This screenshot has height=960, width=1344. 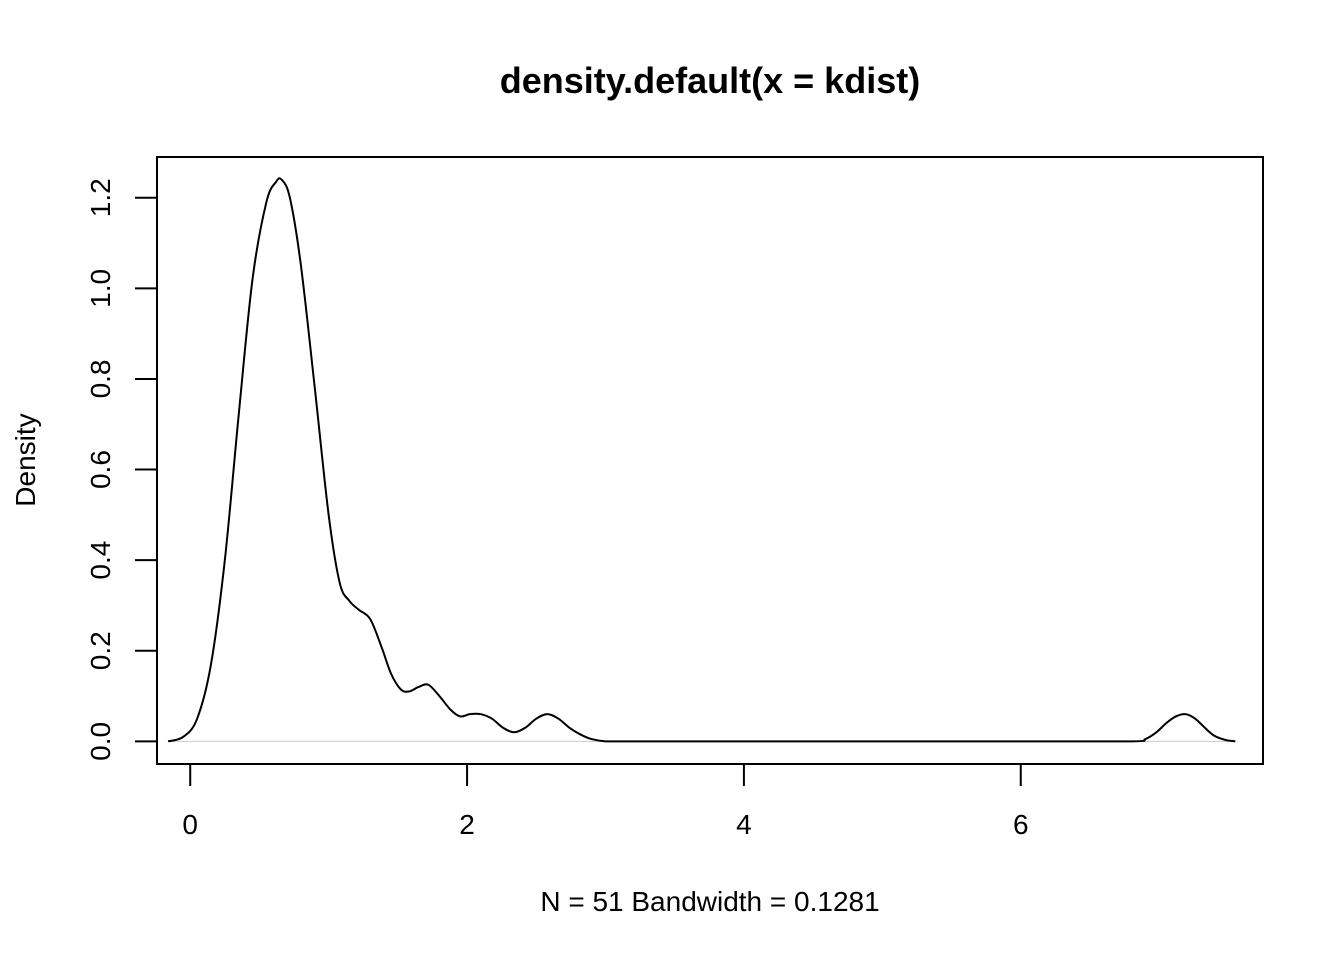 What do you see at coordinates (710, 80) in the screenshot?
I see `chart-title: density.default(x = kdist)` at bounding box center [710, 80].